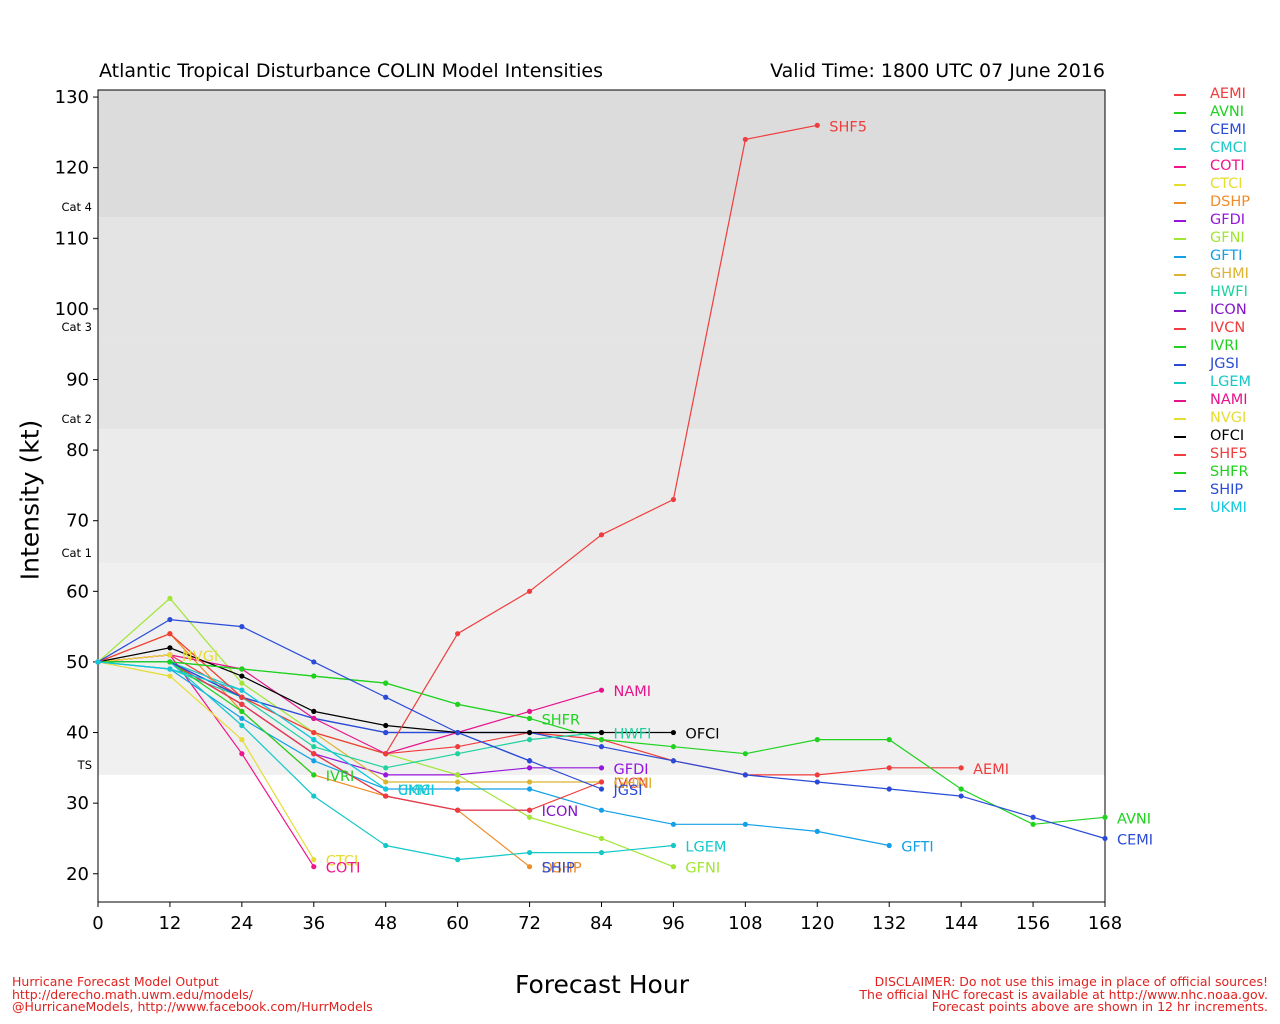  Describe the element at coordinates (1229, 400) in the screenshot. I see `legend-label: NAMI` at that location.